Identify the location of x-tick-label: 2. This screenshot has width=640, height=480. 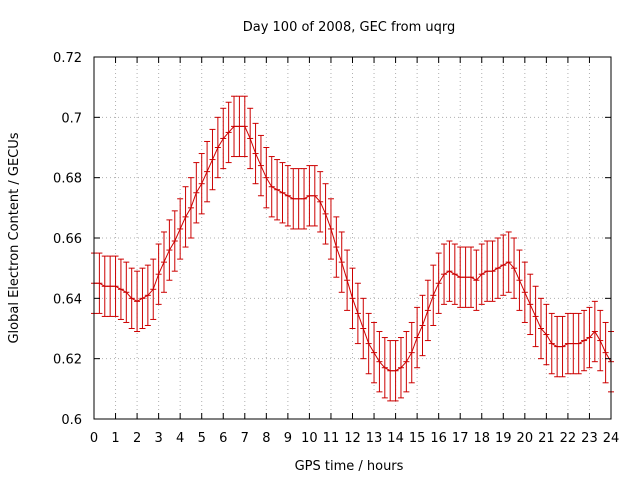
(137, 438).